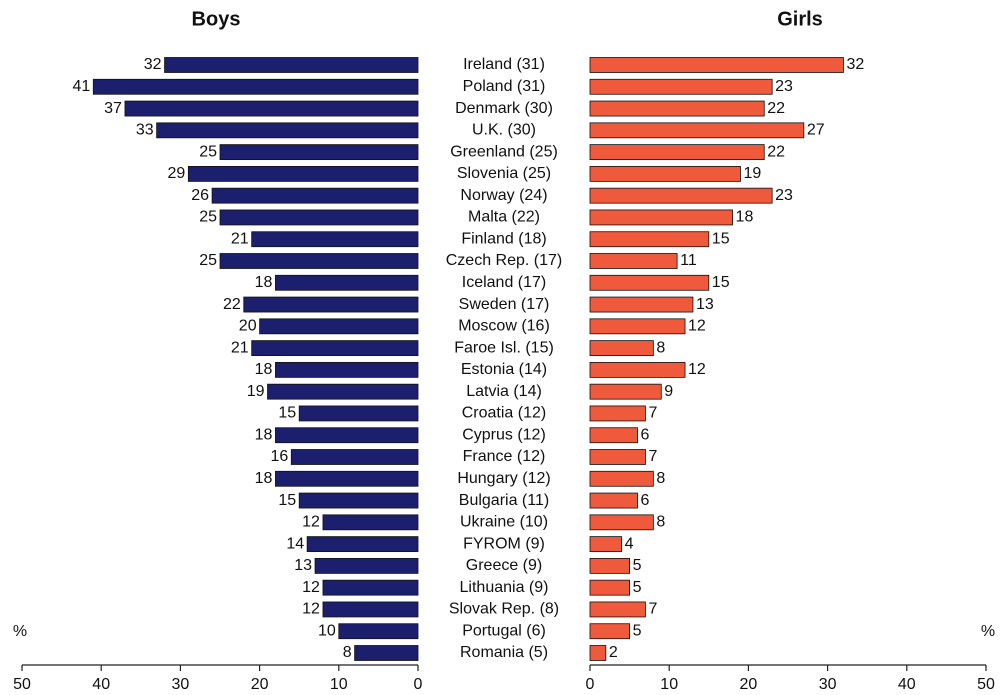 Image resolution: width=1006 pixels, height=695 pixels. Describe the element at coordinates (504, 64) in the screenshot. I see `category-label: Ireland (31)` at that location.